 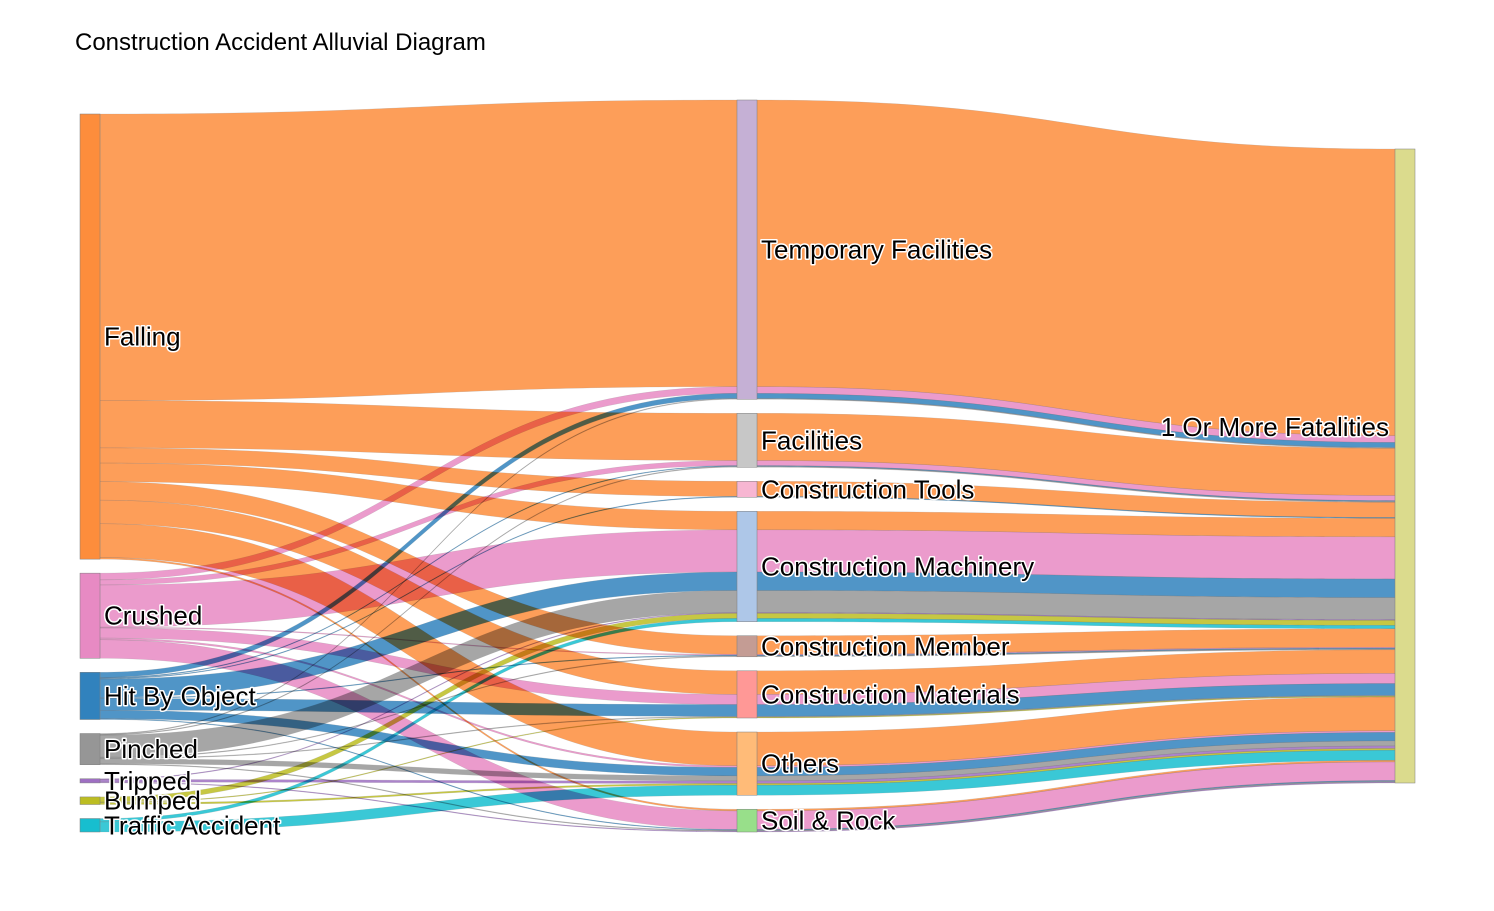 What do you see at coordinates (1405, 466) in the screenshot?
I see `node-1-or-more-fatalities` at bounding box center [1405, 466].